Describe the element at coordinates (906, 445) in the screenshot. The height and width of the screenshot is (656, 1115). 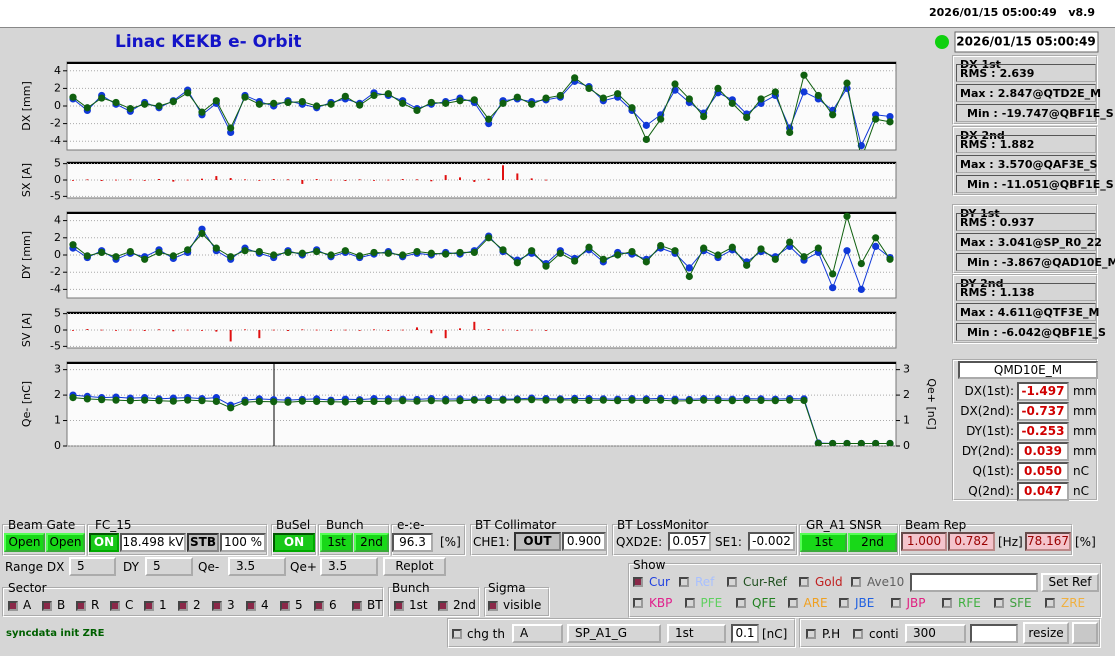
I see `y2-tick-label: 0` at that location.